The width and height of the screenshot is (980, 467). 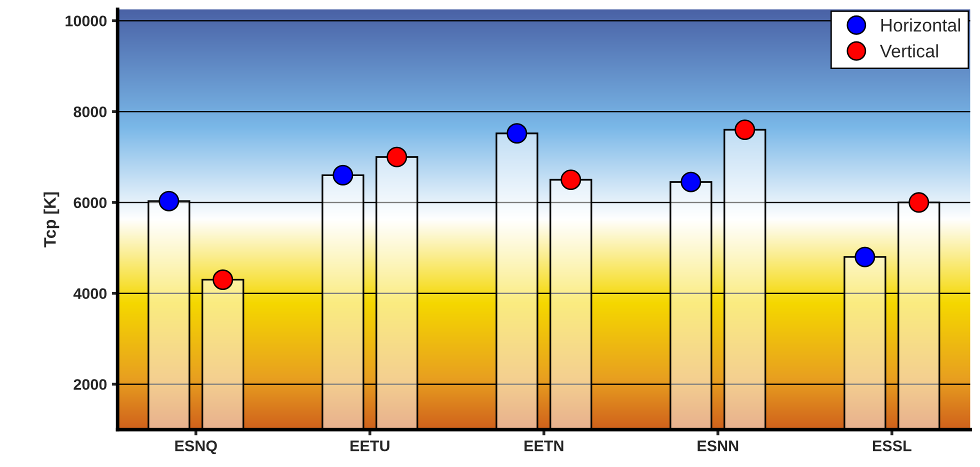 I want to click on x-tick-label: ESNQ, so click(x=196, y=447).